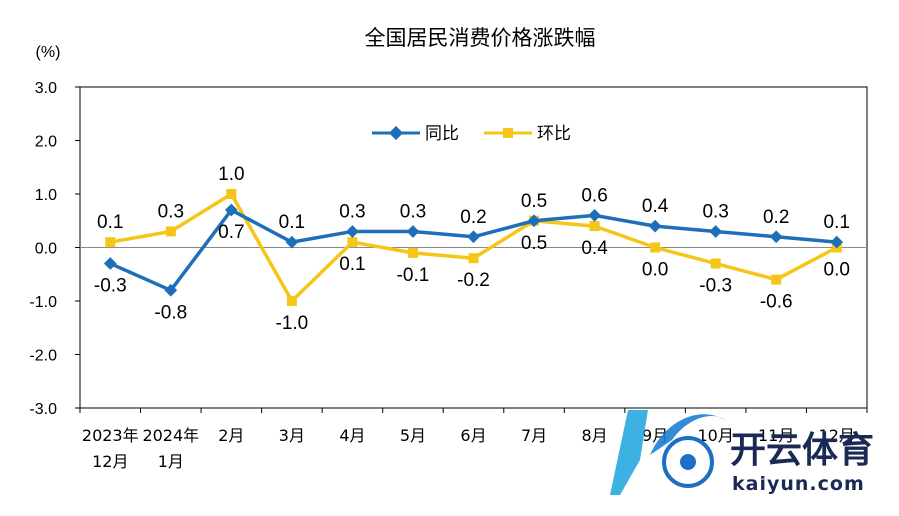 This screenshot has height=516, width=899. What do you see at coordinates (473, 280) in the screenshot?
I see `data-label-huanbi: -0.2` at bounding box center [473, 280].